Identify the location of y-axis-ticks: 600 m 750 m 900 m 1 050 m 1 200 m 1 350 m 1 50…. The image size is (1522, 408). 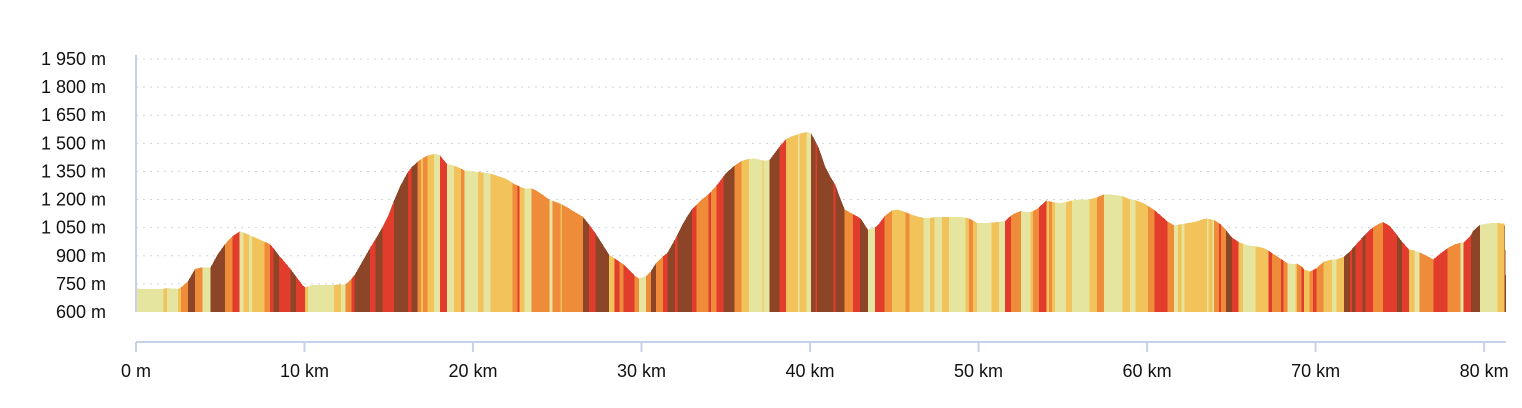
(73, 185).